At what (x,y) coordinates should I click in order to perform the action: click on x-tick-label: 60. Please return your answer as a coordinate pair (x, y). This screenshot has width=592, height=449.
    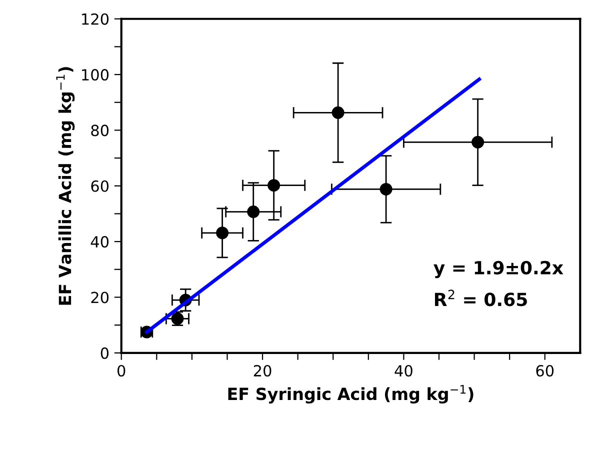
    Looking at the image, I should click on (545, 370).